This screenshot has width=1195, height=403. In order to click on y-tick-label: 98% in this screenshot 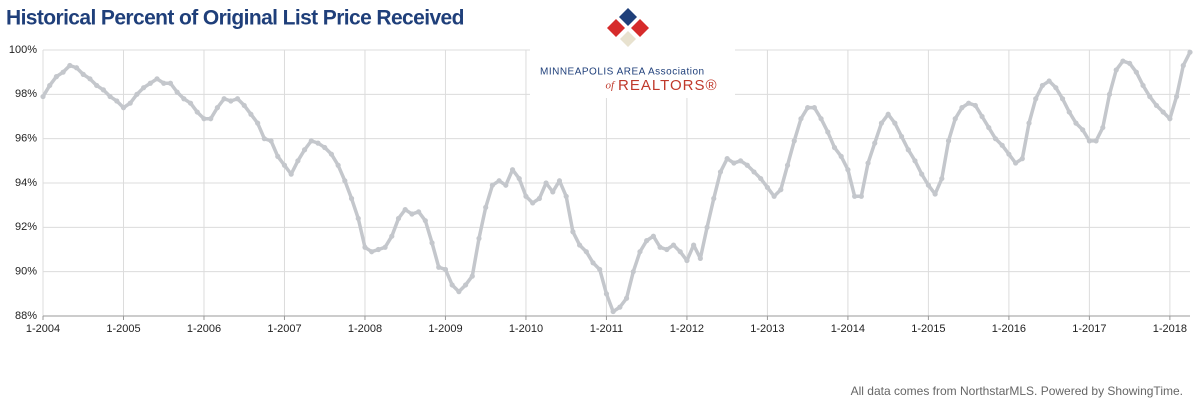, I will do `click(26, 94)`.